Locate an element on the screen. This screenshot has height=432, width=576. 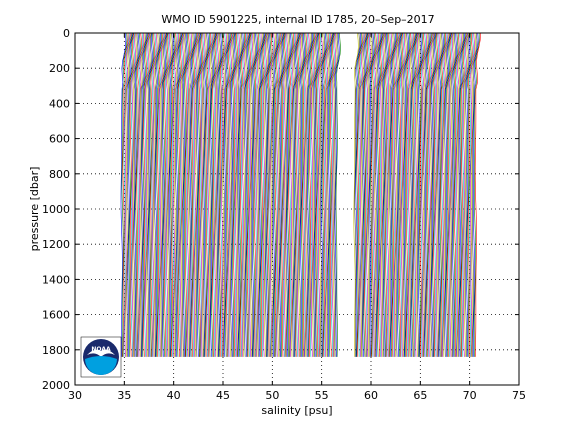
logo-wave-icon is located at coordinates (101, 365).